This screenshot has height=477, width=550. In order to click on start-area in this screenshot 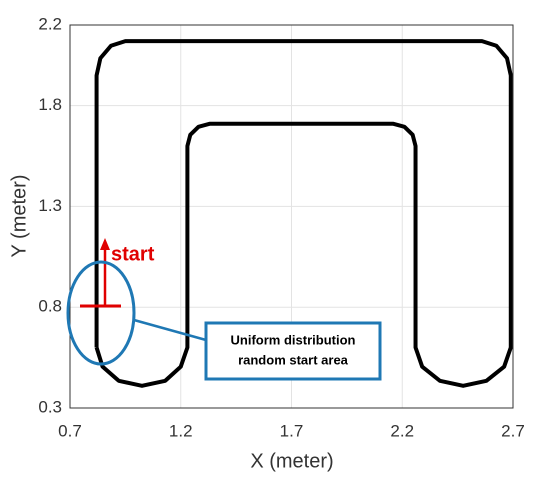, I will do `click(101, 313)`.